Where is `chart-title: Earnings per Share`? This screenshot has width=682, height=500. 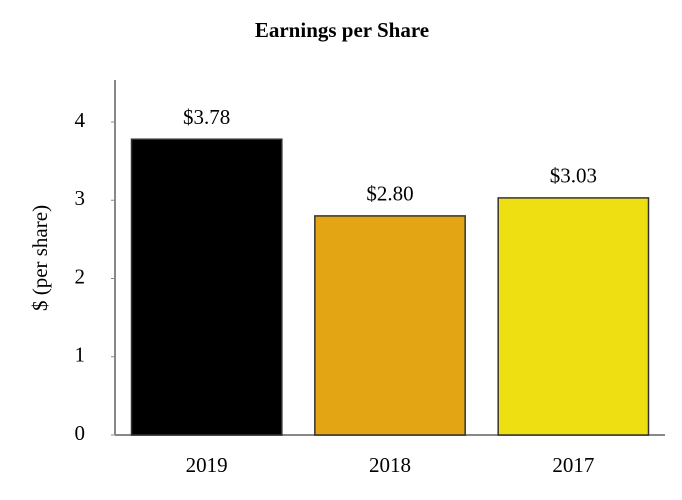
chart-title: Earnings per Share is located at coordinates (342, 30).